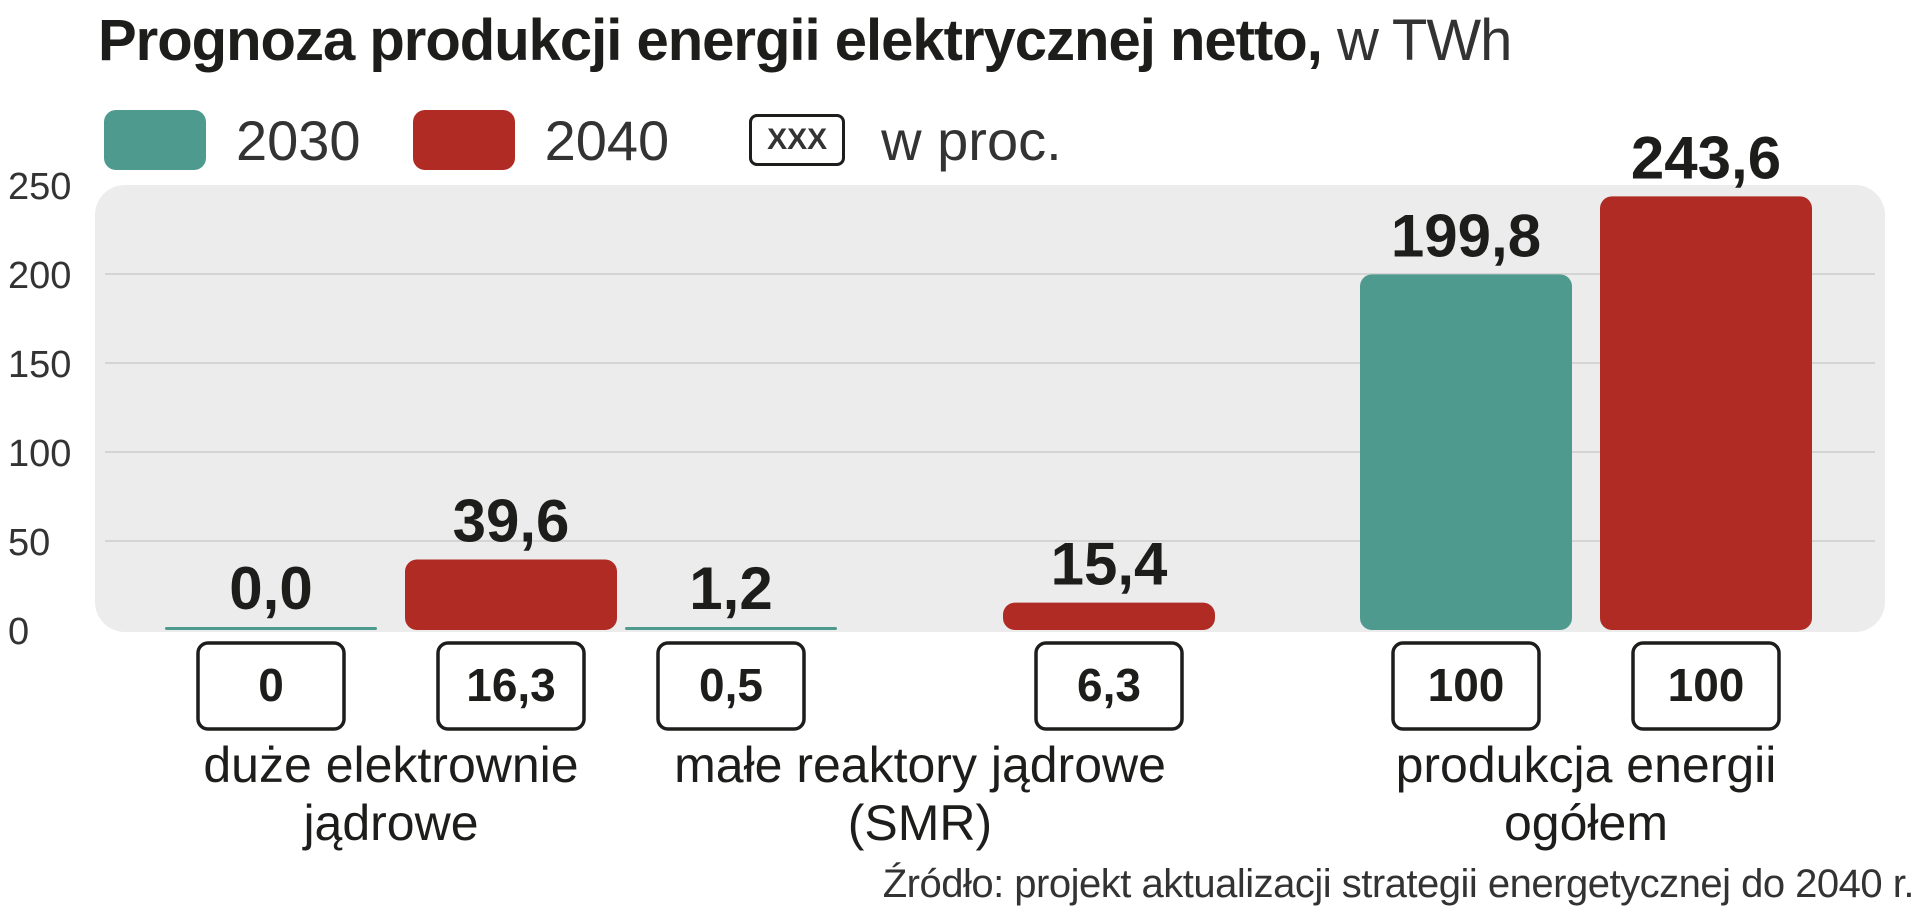 This screenshot has height=918, width=1920. I want to click on category-label: duże elektrownie, so click(390, 765).